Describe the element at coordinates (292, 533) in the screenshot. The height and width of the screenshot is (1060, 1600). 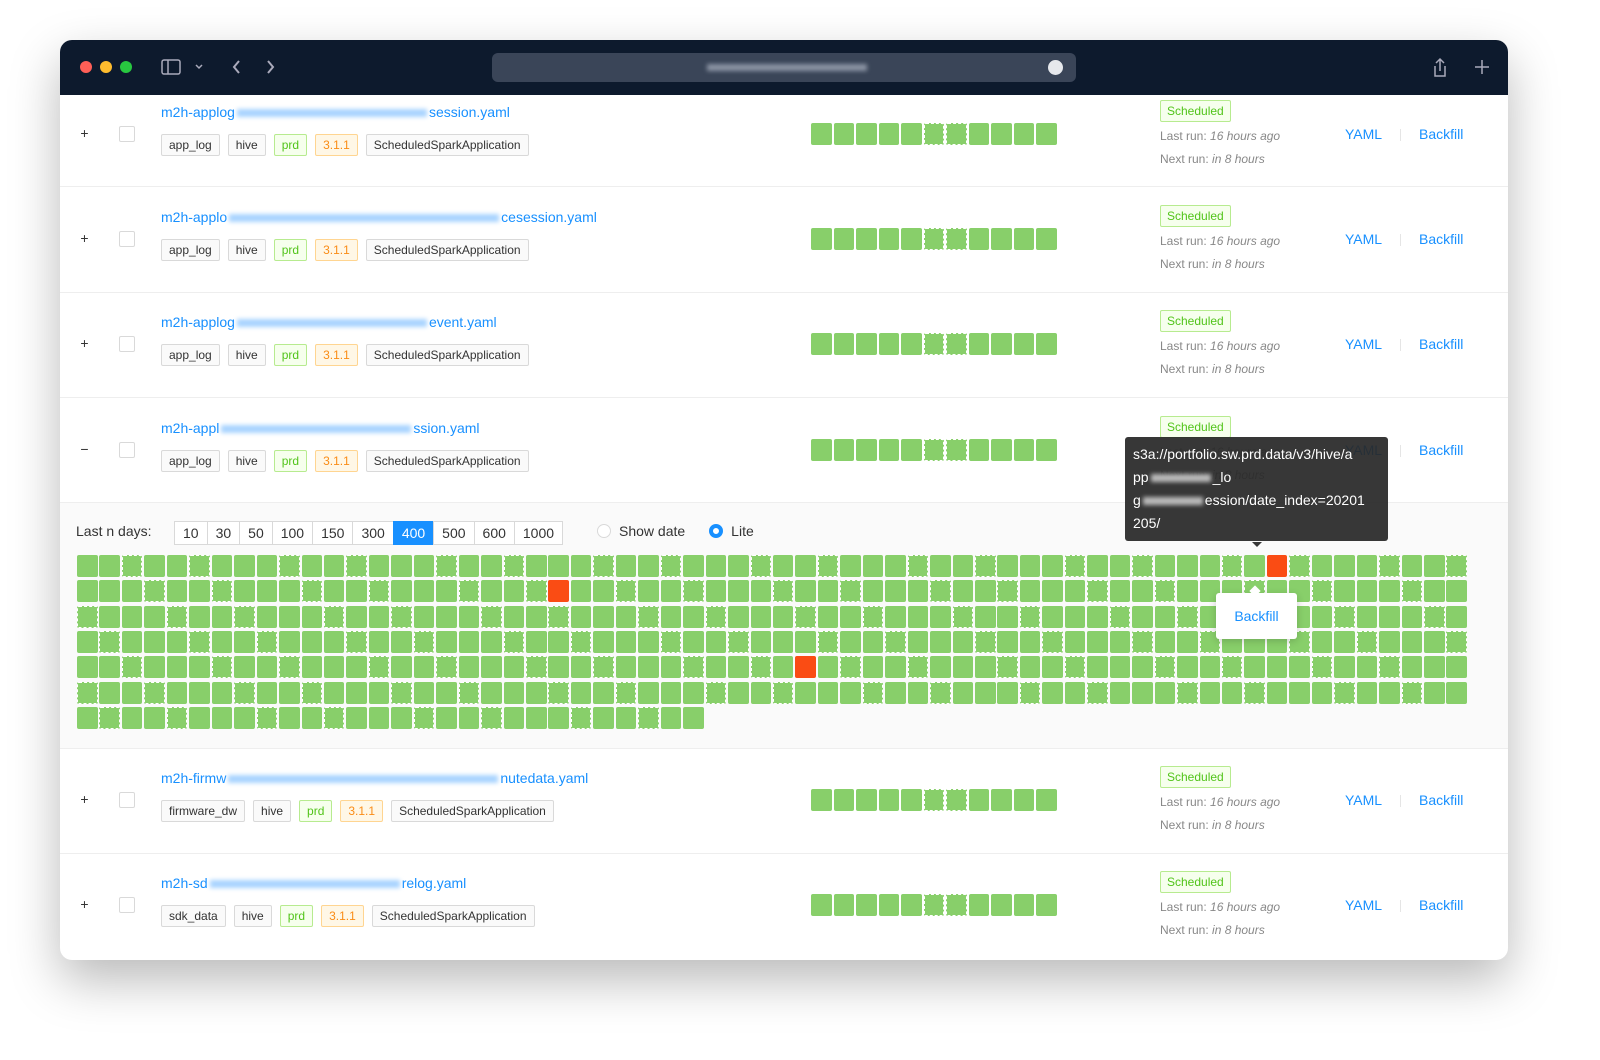
I see `days-option: 100` at that location.